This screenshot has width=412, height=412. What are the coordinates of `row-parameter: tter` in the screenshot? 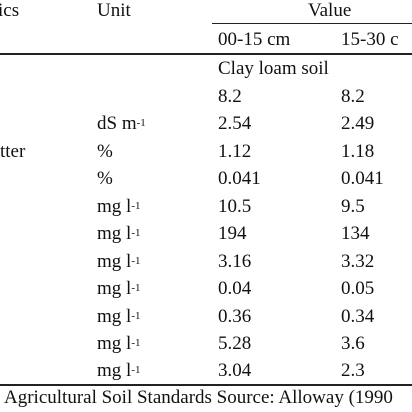 It's located at (13, 151).